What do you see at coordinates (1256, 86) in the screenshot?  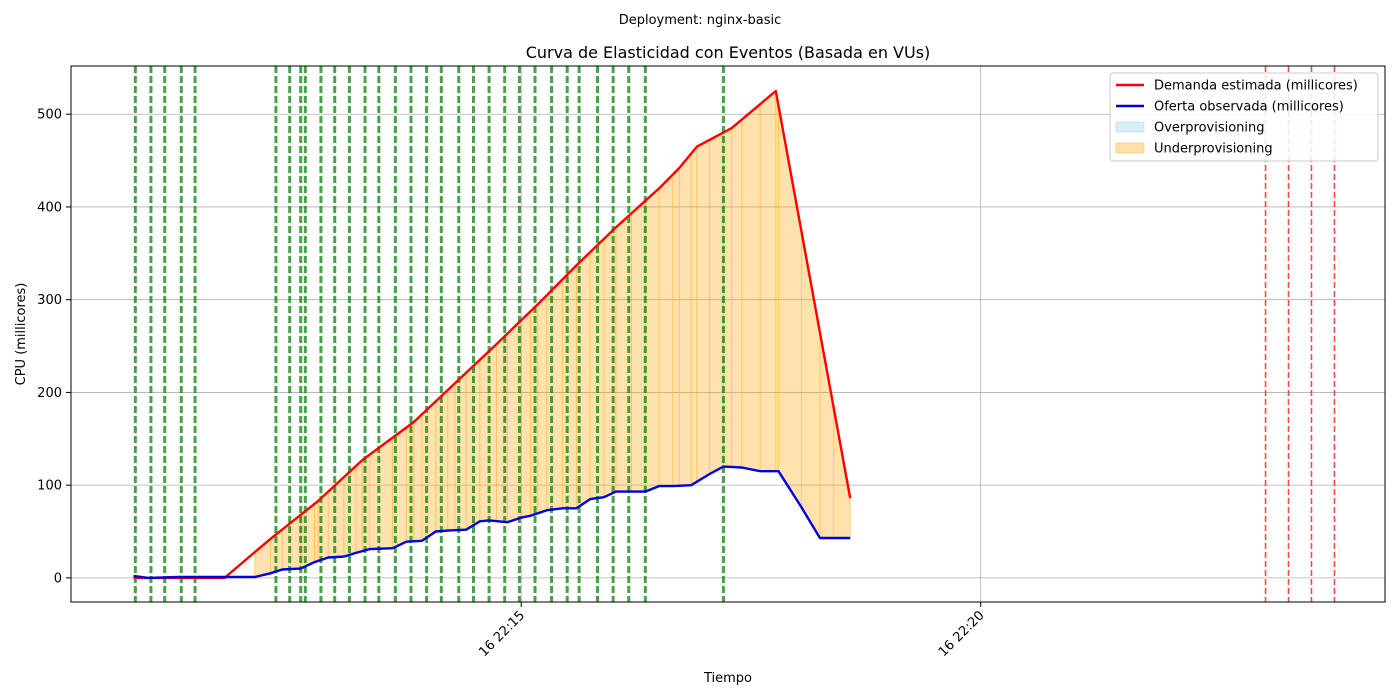 I see `legend-label: Demanda estimada (millicores)` at bounding box center [1256, 86].